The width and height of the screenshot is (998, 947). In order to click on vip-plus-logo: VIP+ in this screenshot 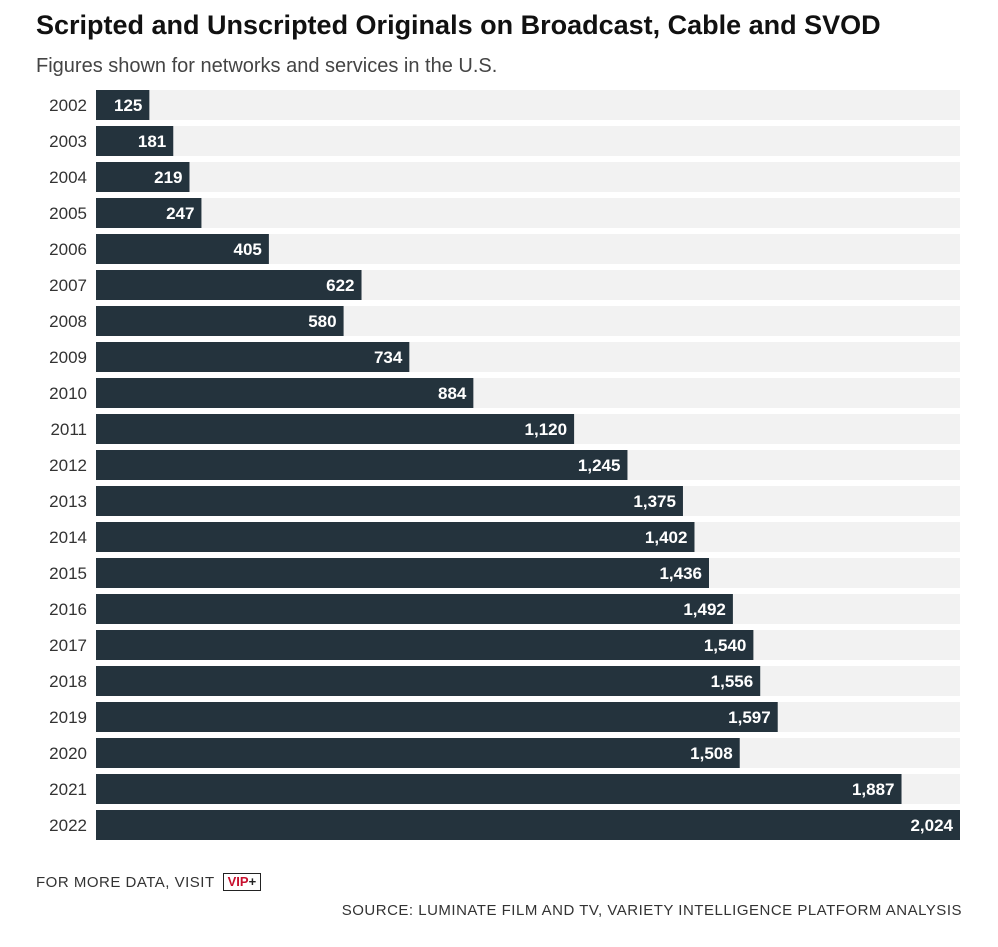, I will do `click(242, 882)`.